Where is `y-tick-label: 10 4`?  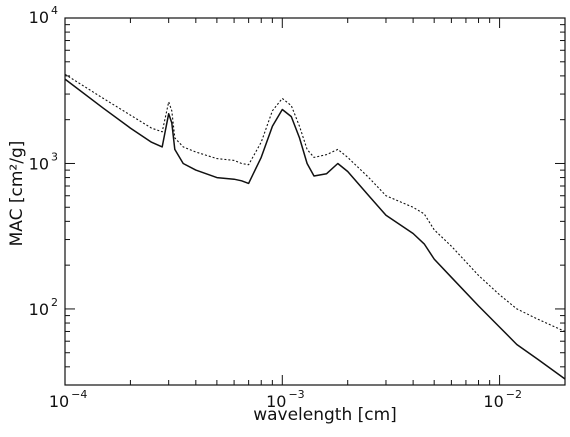
y-tick-label: 10 4 is located at coordinates (43, 15).